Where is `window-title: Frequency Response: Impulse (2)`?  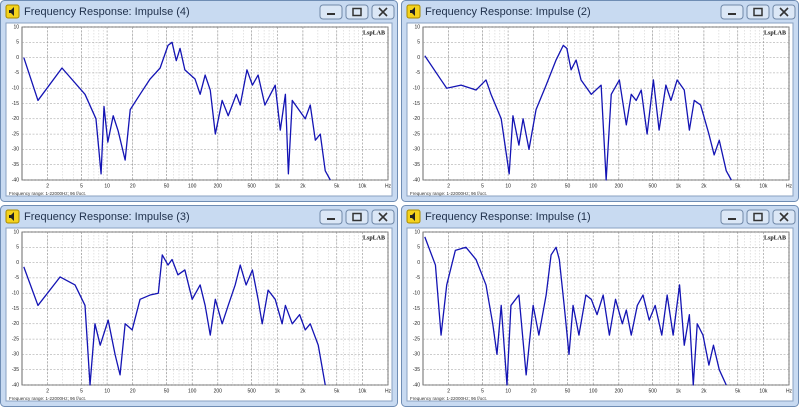 window-title: Frequency Response: Impulse (2) is located at coordinates (508, 12).